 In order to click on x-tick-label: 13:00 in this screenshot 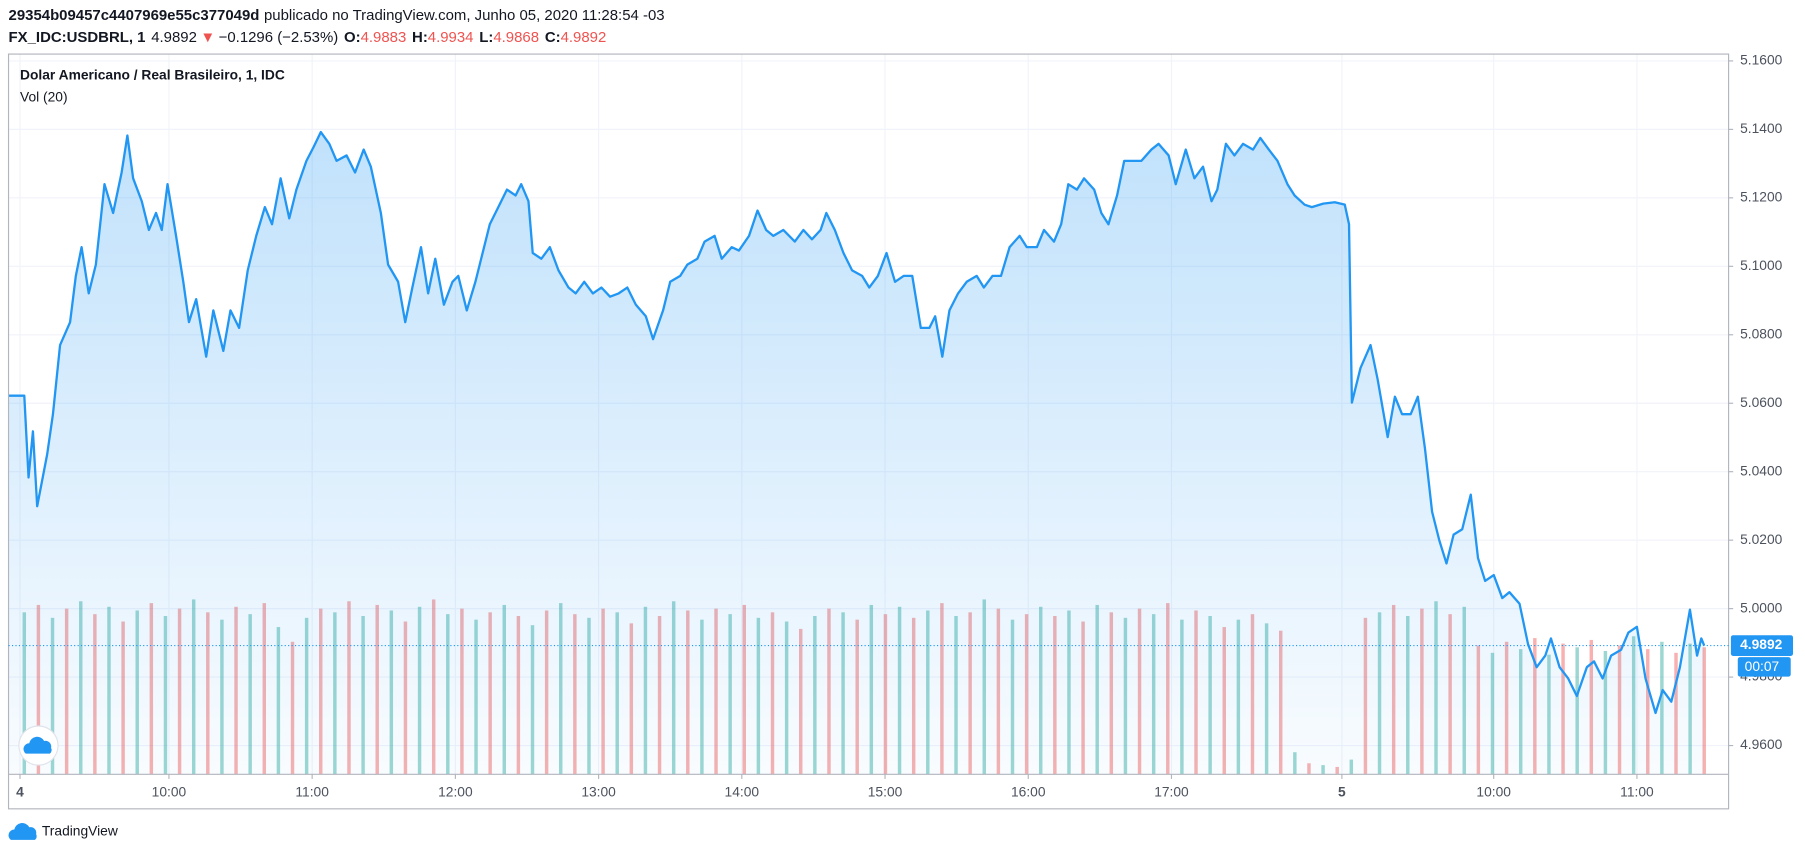, I will do `click(598, 791)`.